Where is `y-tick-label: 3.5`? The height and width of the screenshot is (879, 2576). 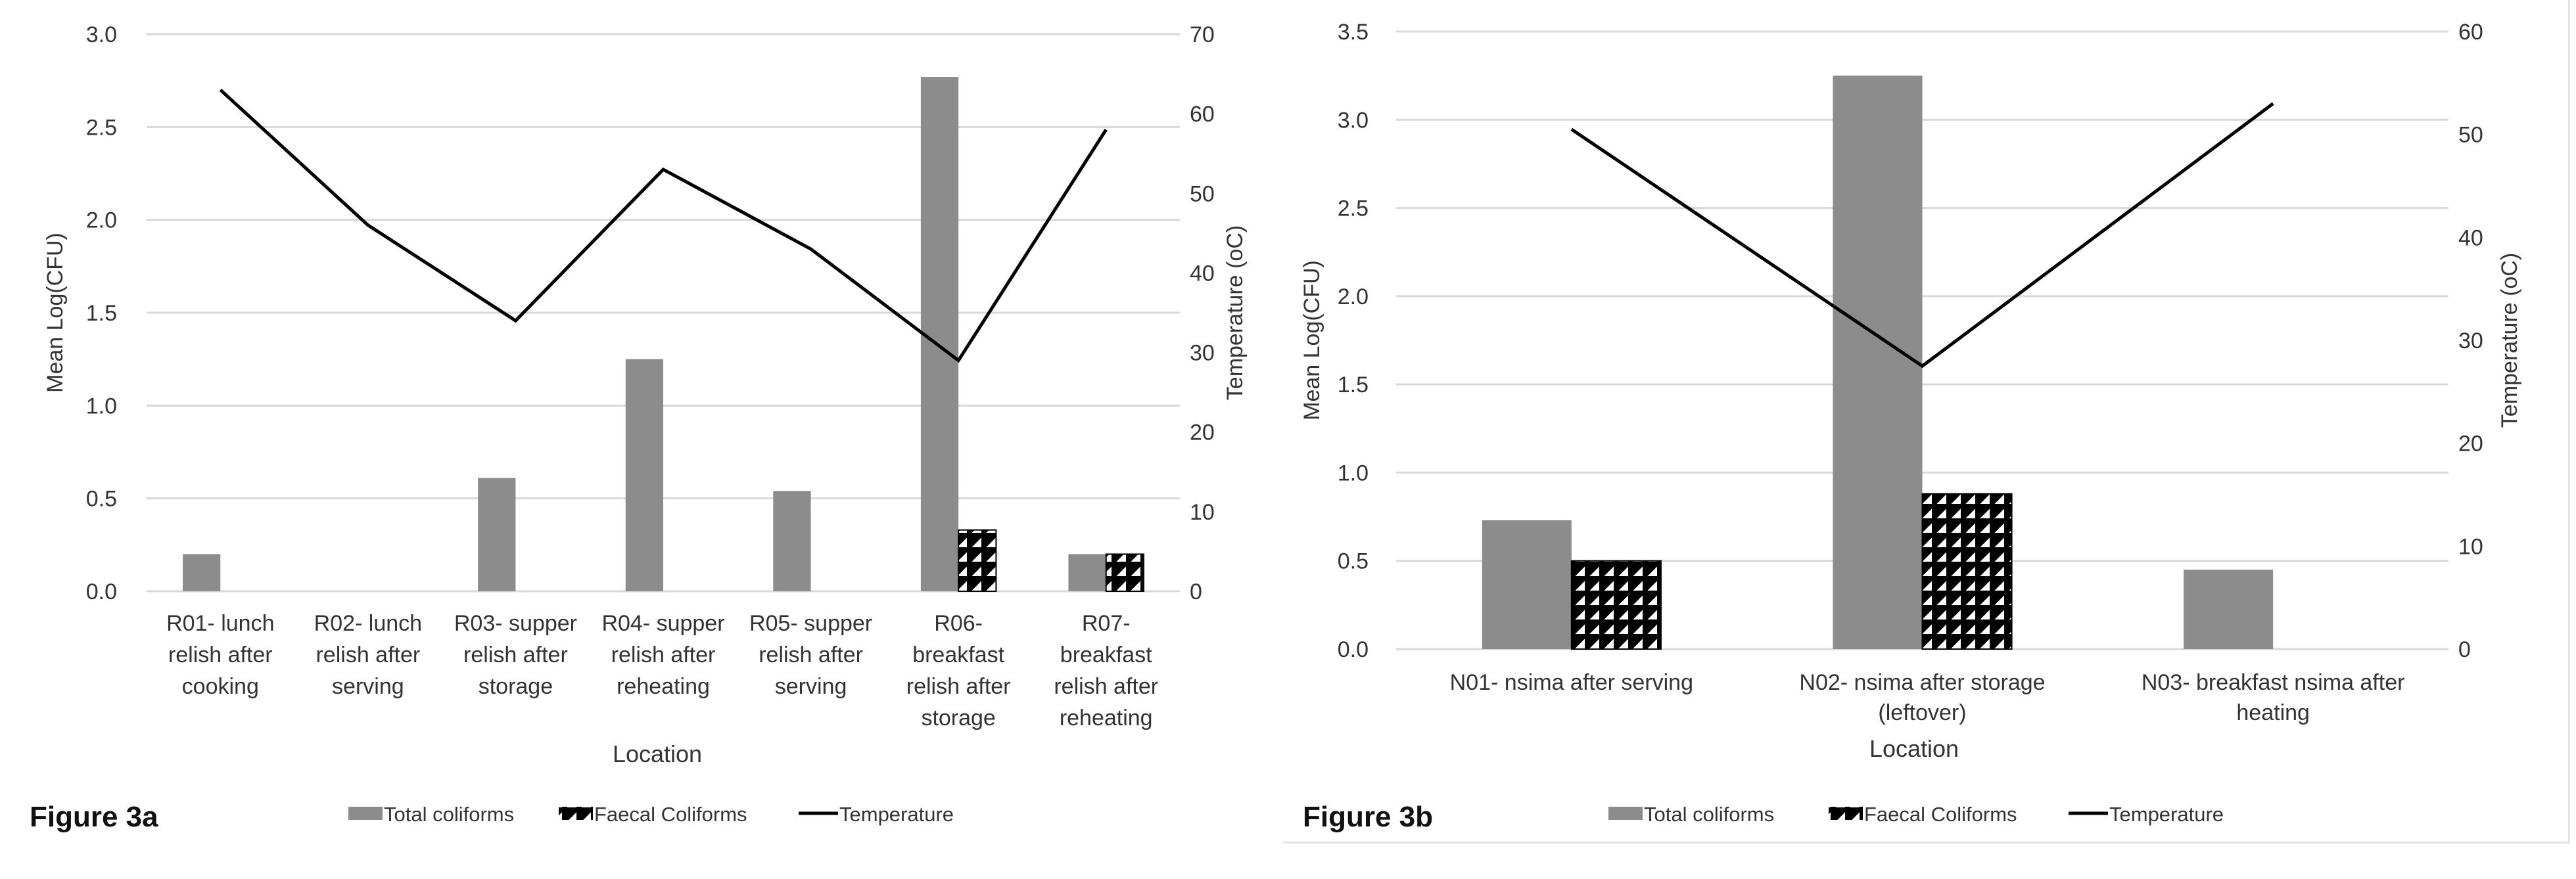 y-tick-label: 3.5 is located at coordinates (1353, 32).